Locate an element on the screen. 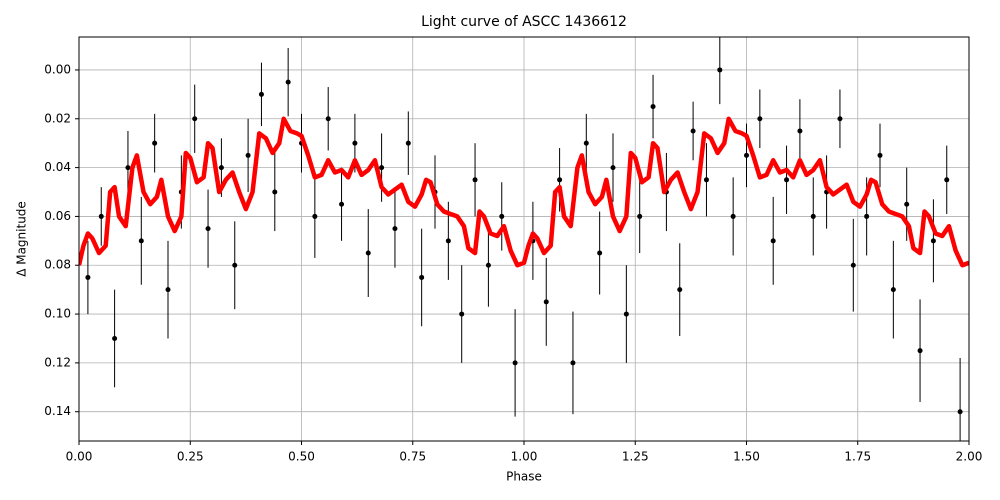  x-tick-label: 0.50 is located at coordinates (301, 457).